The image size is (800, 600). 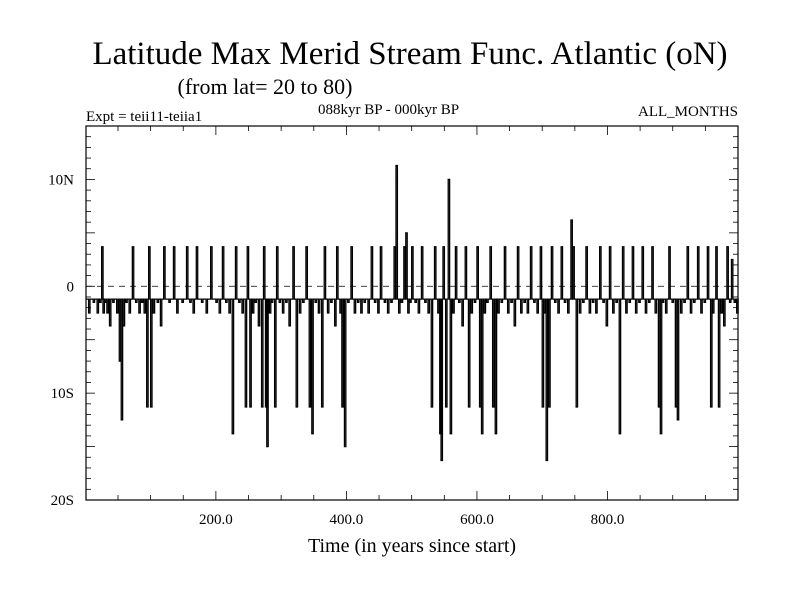 What do you see at coordinates (61, 180) in the screenshot?
I see `y-tick-label: 10N` at bounding box center [61, 180].